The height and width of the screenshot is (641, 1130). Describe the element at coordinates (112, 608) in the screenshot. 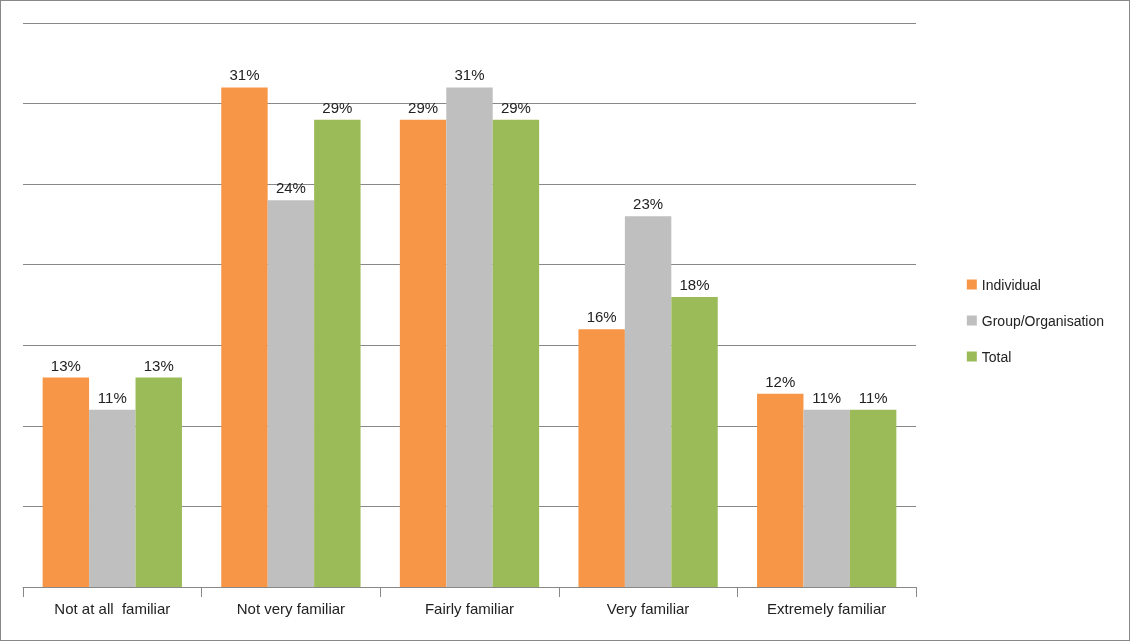

I see `x-tick-label: Not at all familiar` at that location.